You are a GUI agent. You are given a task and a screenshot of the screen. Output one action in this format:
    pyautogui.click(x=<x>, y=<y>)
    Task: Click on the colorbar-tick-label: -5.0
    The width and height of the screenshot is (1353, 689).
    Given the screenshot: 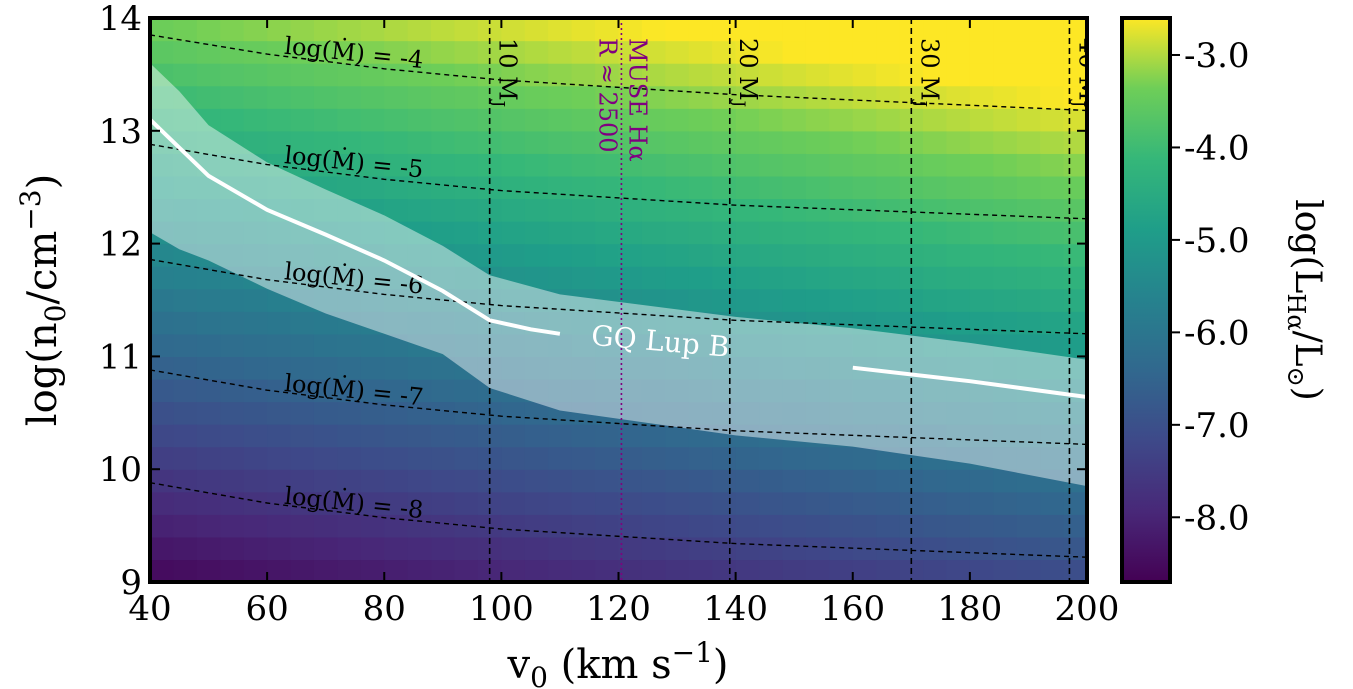 What is the action you would take?
    pyautogui.click(x=1217, y=241)
    